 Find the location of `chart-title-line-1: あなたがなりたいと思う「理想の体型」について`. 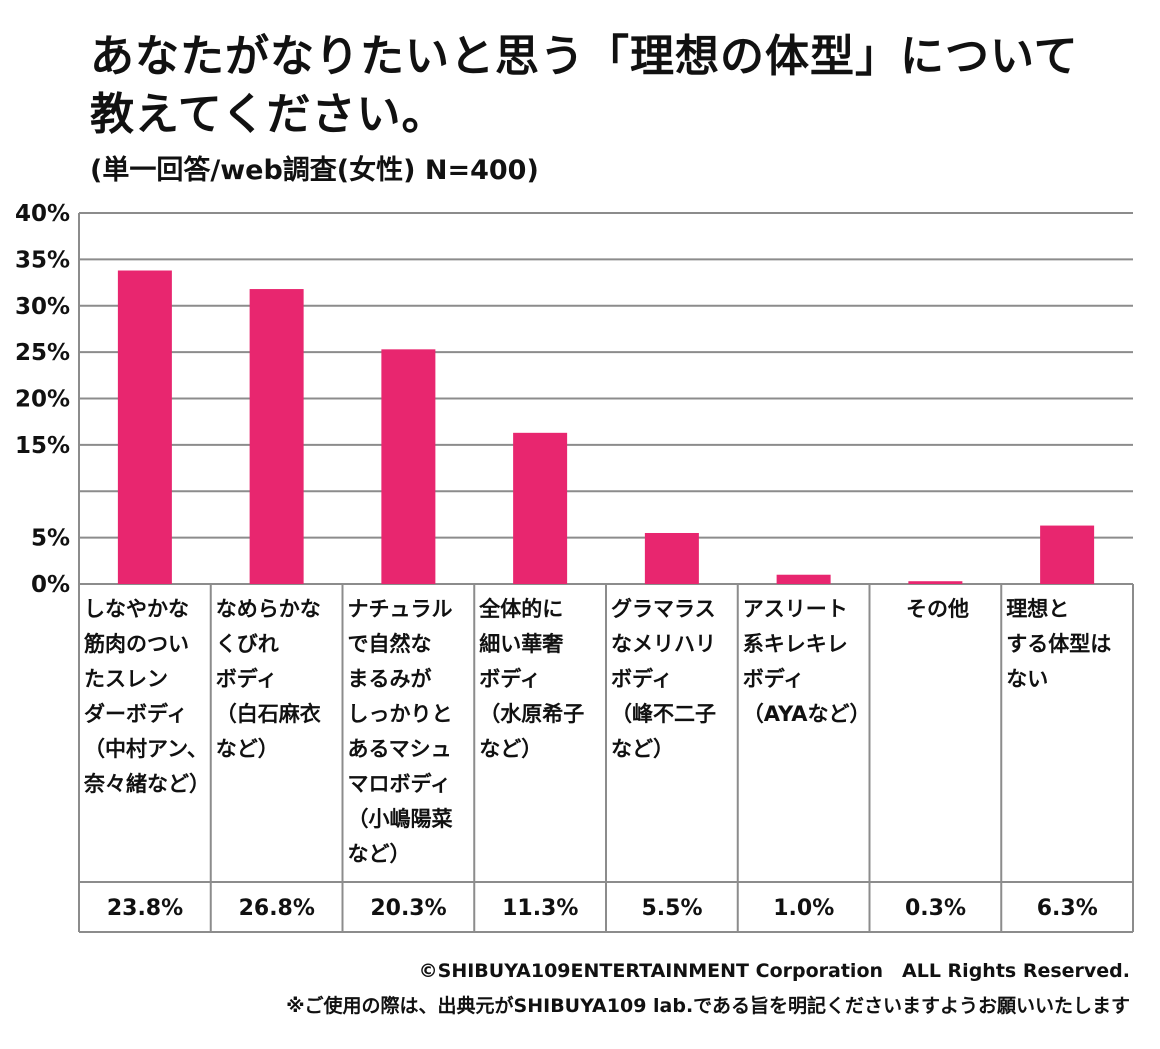

chart-title-line-1: あなたがなりたいと思う「理想の体型」について is located at coordinates (584, 56).